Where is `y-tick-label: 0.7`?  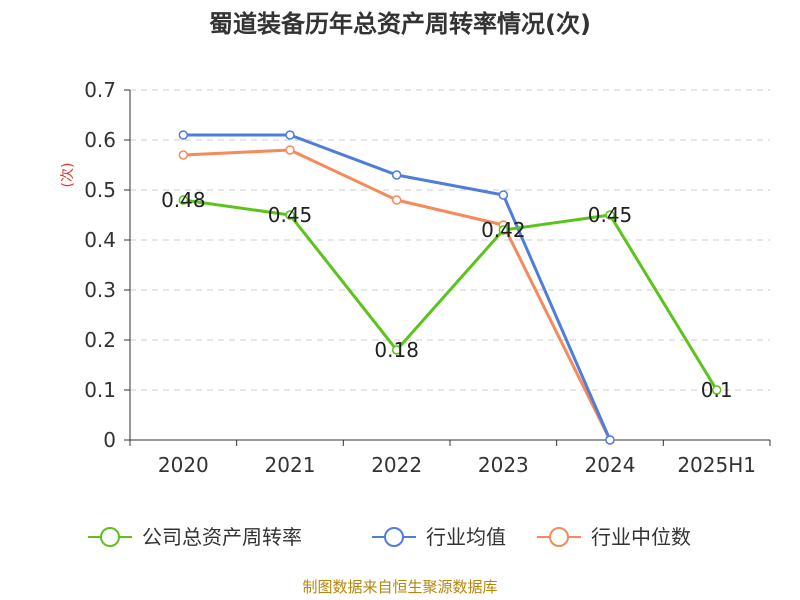 y-tick-label: 0.7 is located at coordinates (100, 90).